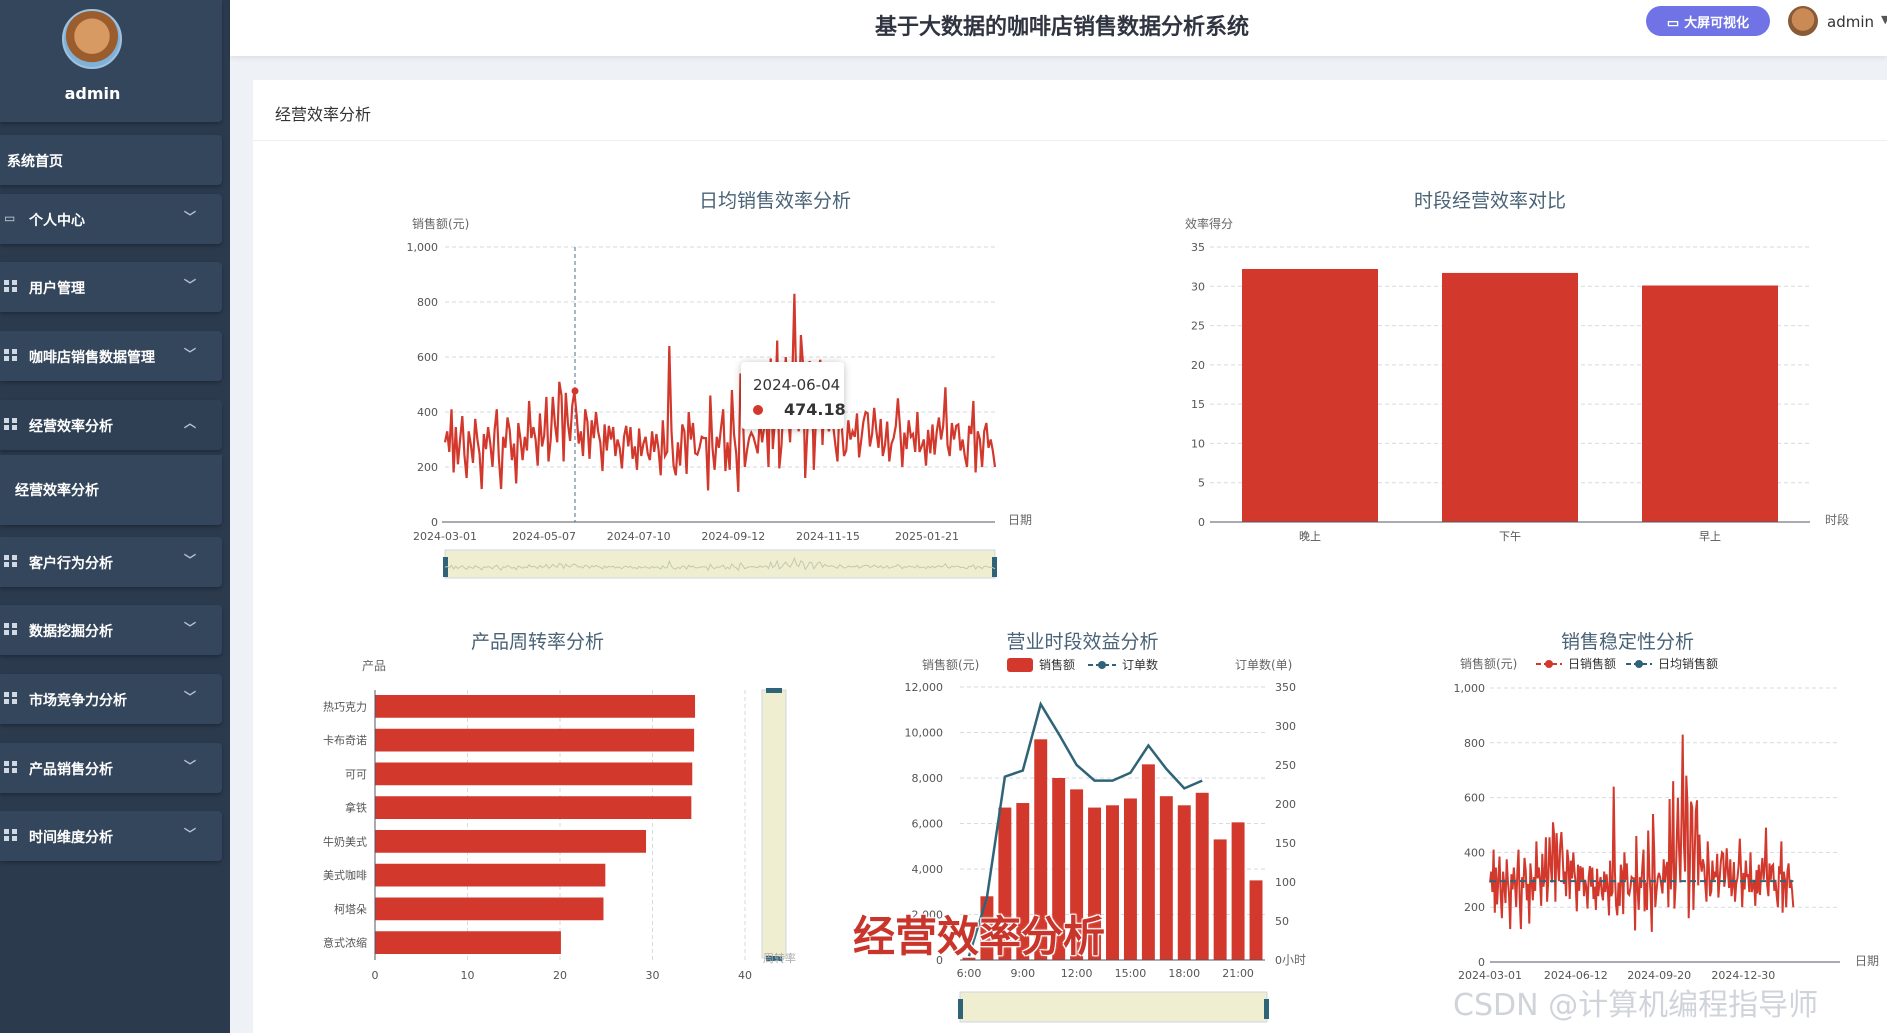 This screenshot has height=1033, width=1887. I want to click on sidebar-item-customer: 客户行为分析 ﹀, so click(111, 562).